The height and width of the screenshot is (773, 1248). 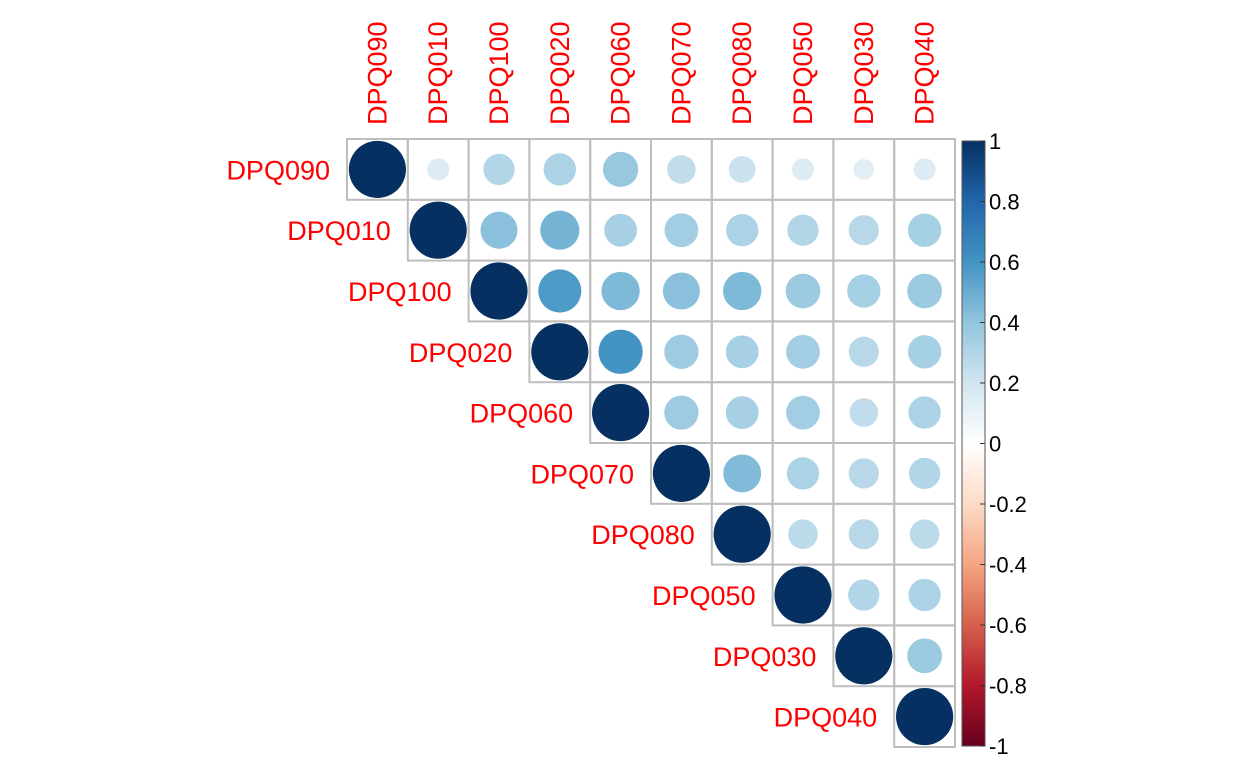 I want to click on legend-tick-label: 0.4, so click(x=1004, y=323).